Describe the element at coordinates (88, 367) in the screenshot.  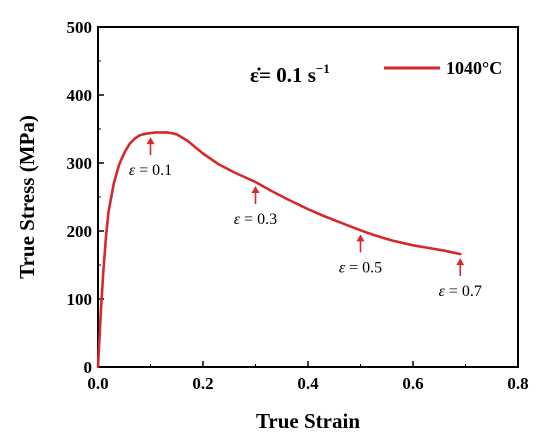
I see `y-tick-label: 0` at that location.